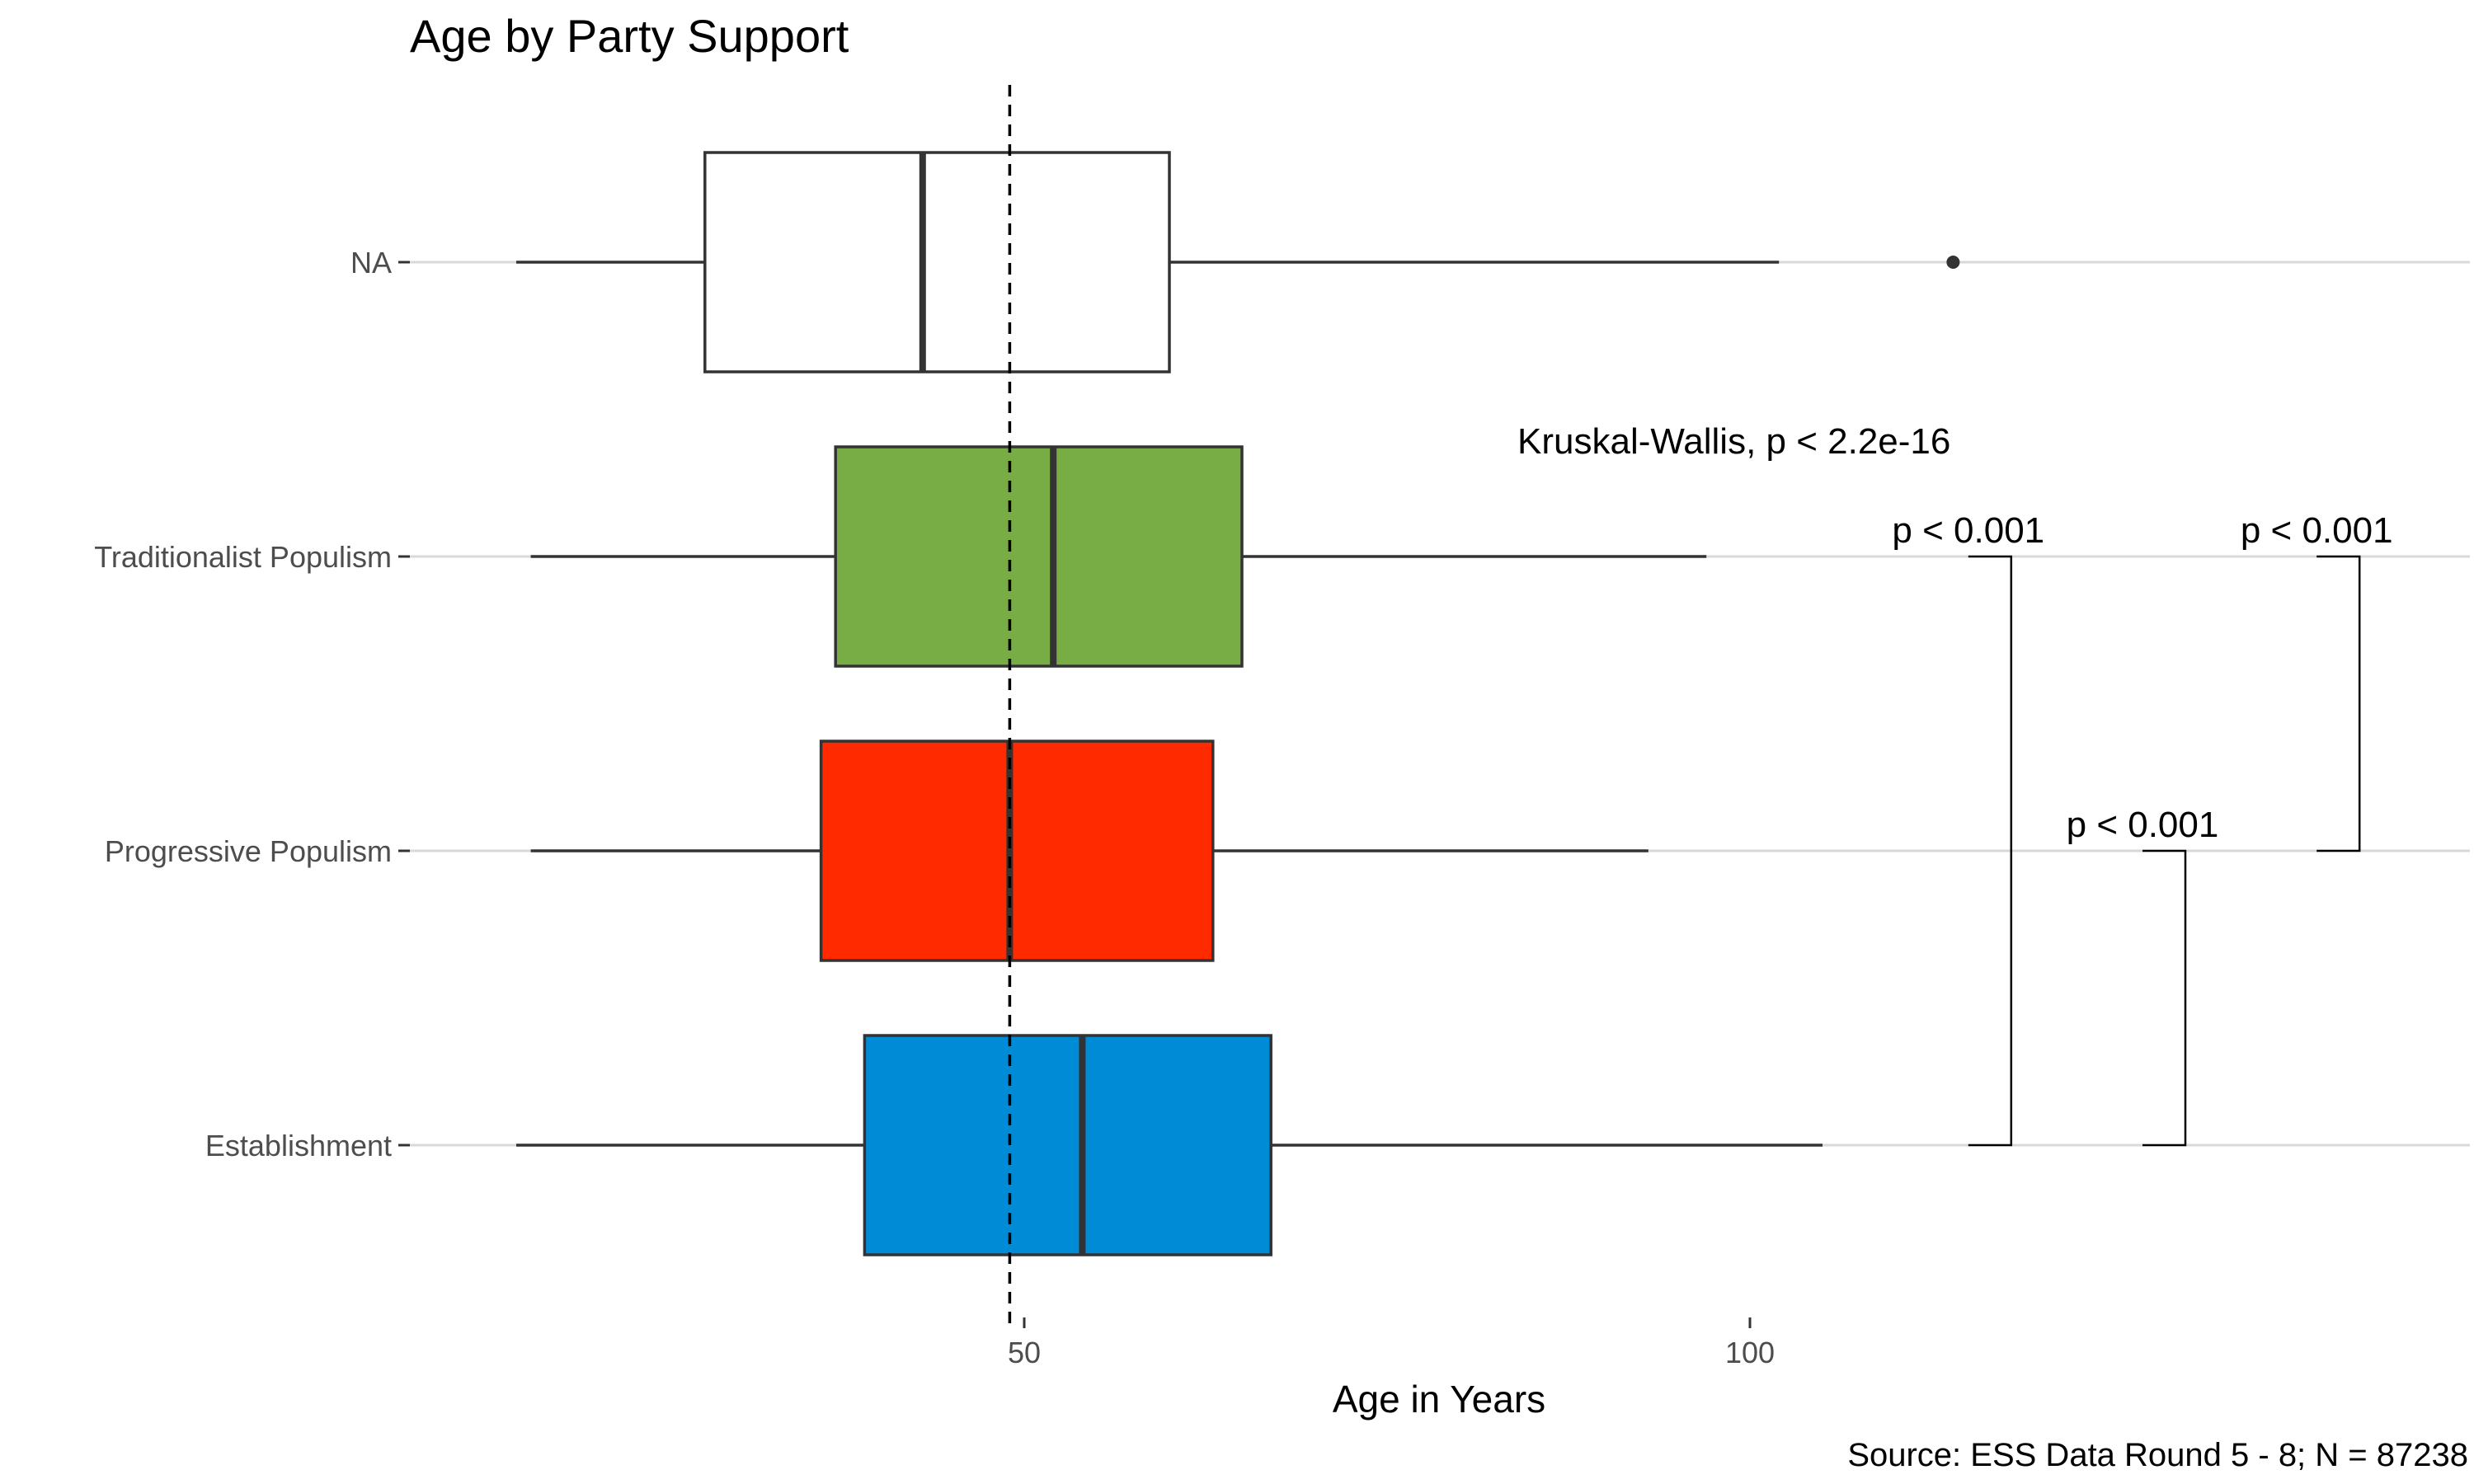 This screenshot has width=2474, height=1484. What do you see at coordinates (1953, 262) in the screenshot?
I see `outlier-point` at bounding box center [1953, 262].